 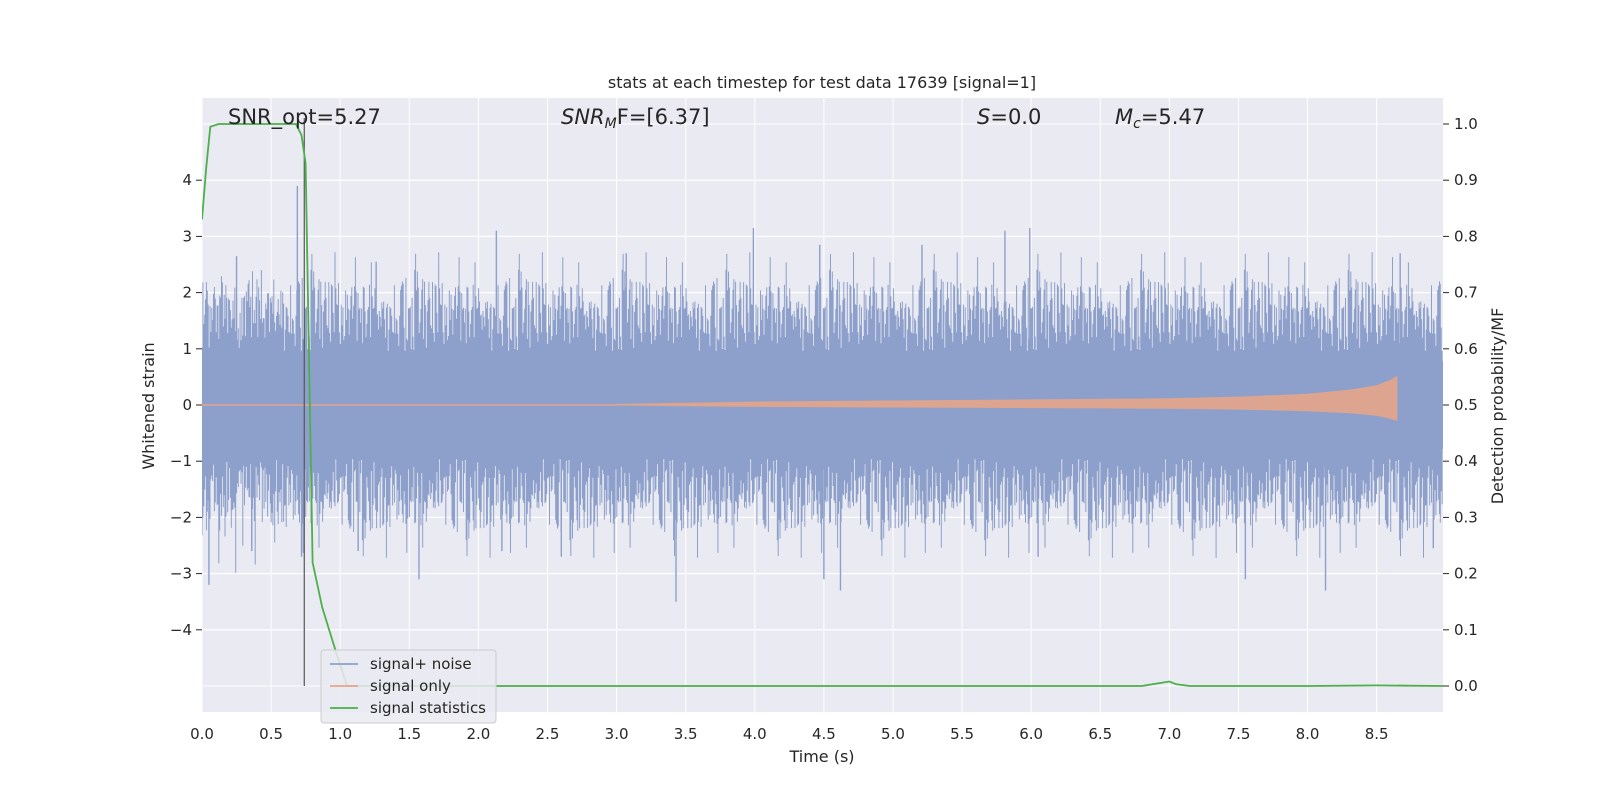 I want to click on y-axis-ticks: 4 3 2 1 0 −1 −2 −3 −4, so click(x=186, y=405).